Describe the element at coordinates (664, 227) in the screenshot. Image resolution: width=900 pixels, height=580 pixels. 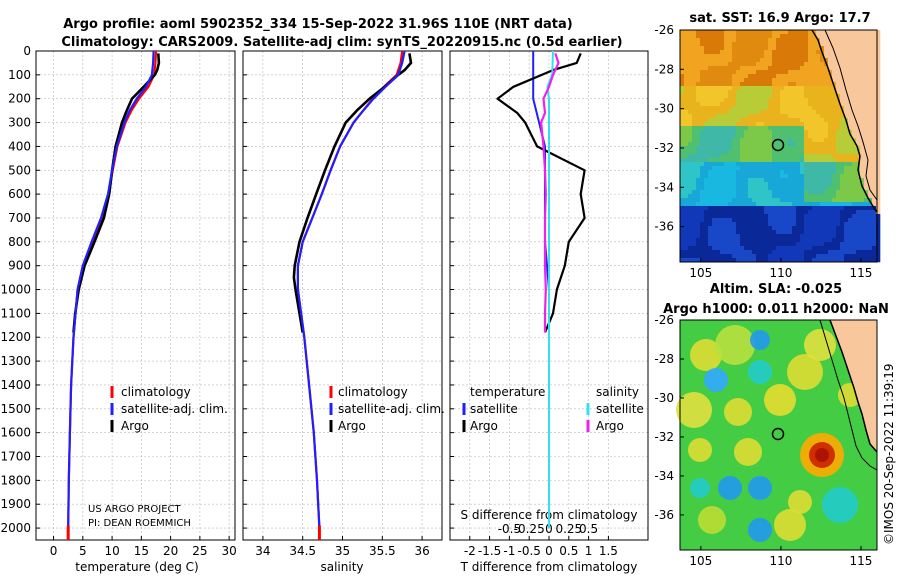
I see `map-y-tick-label: -36` at that location.